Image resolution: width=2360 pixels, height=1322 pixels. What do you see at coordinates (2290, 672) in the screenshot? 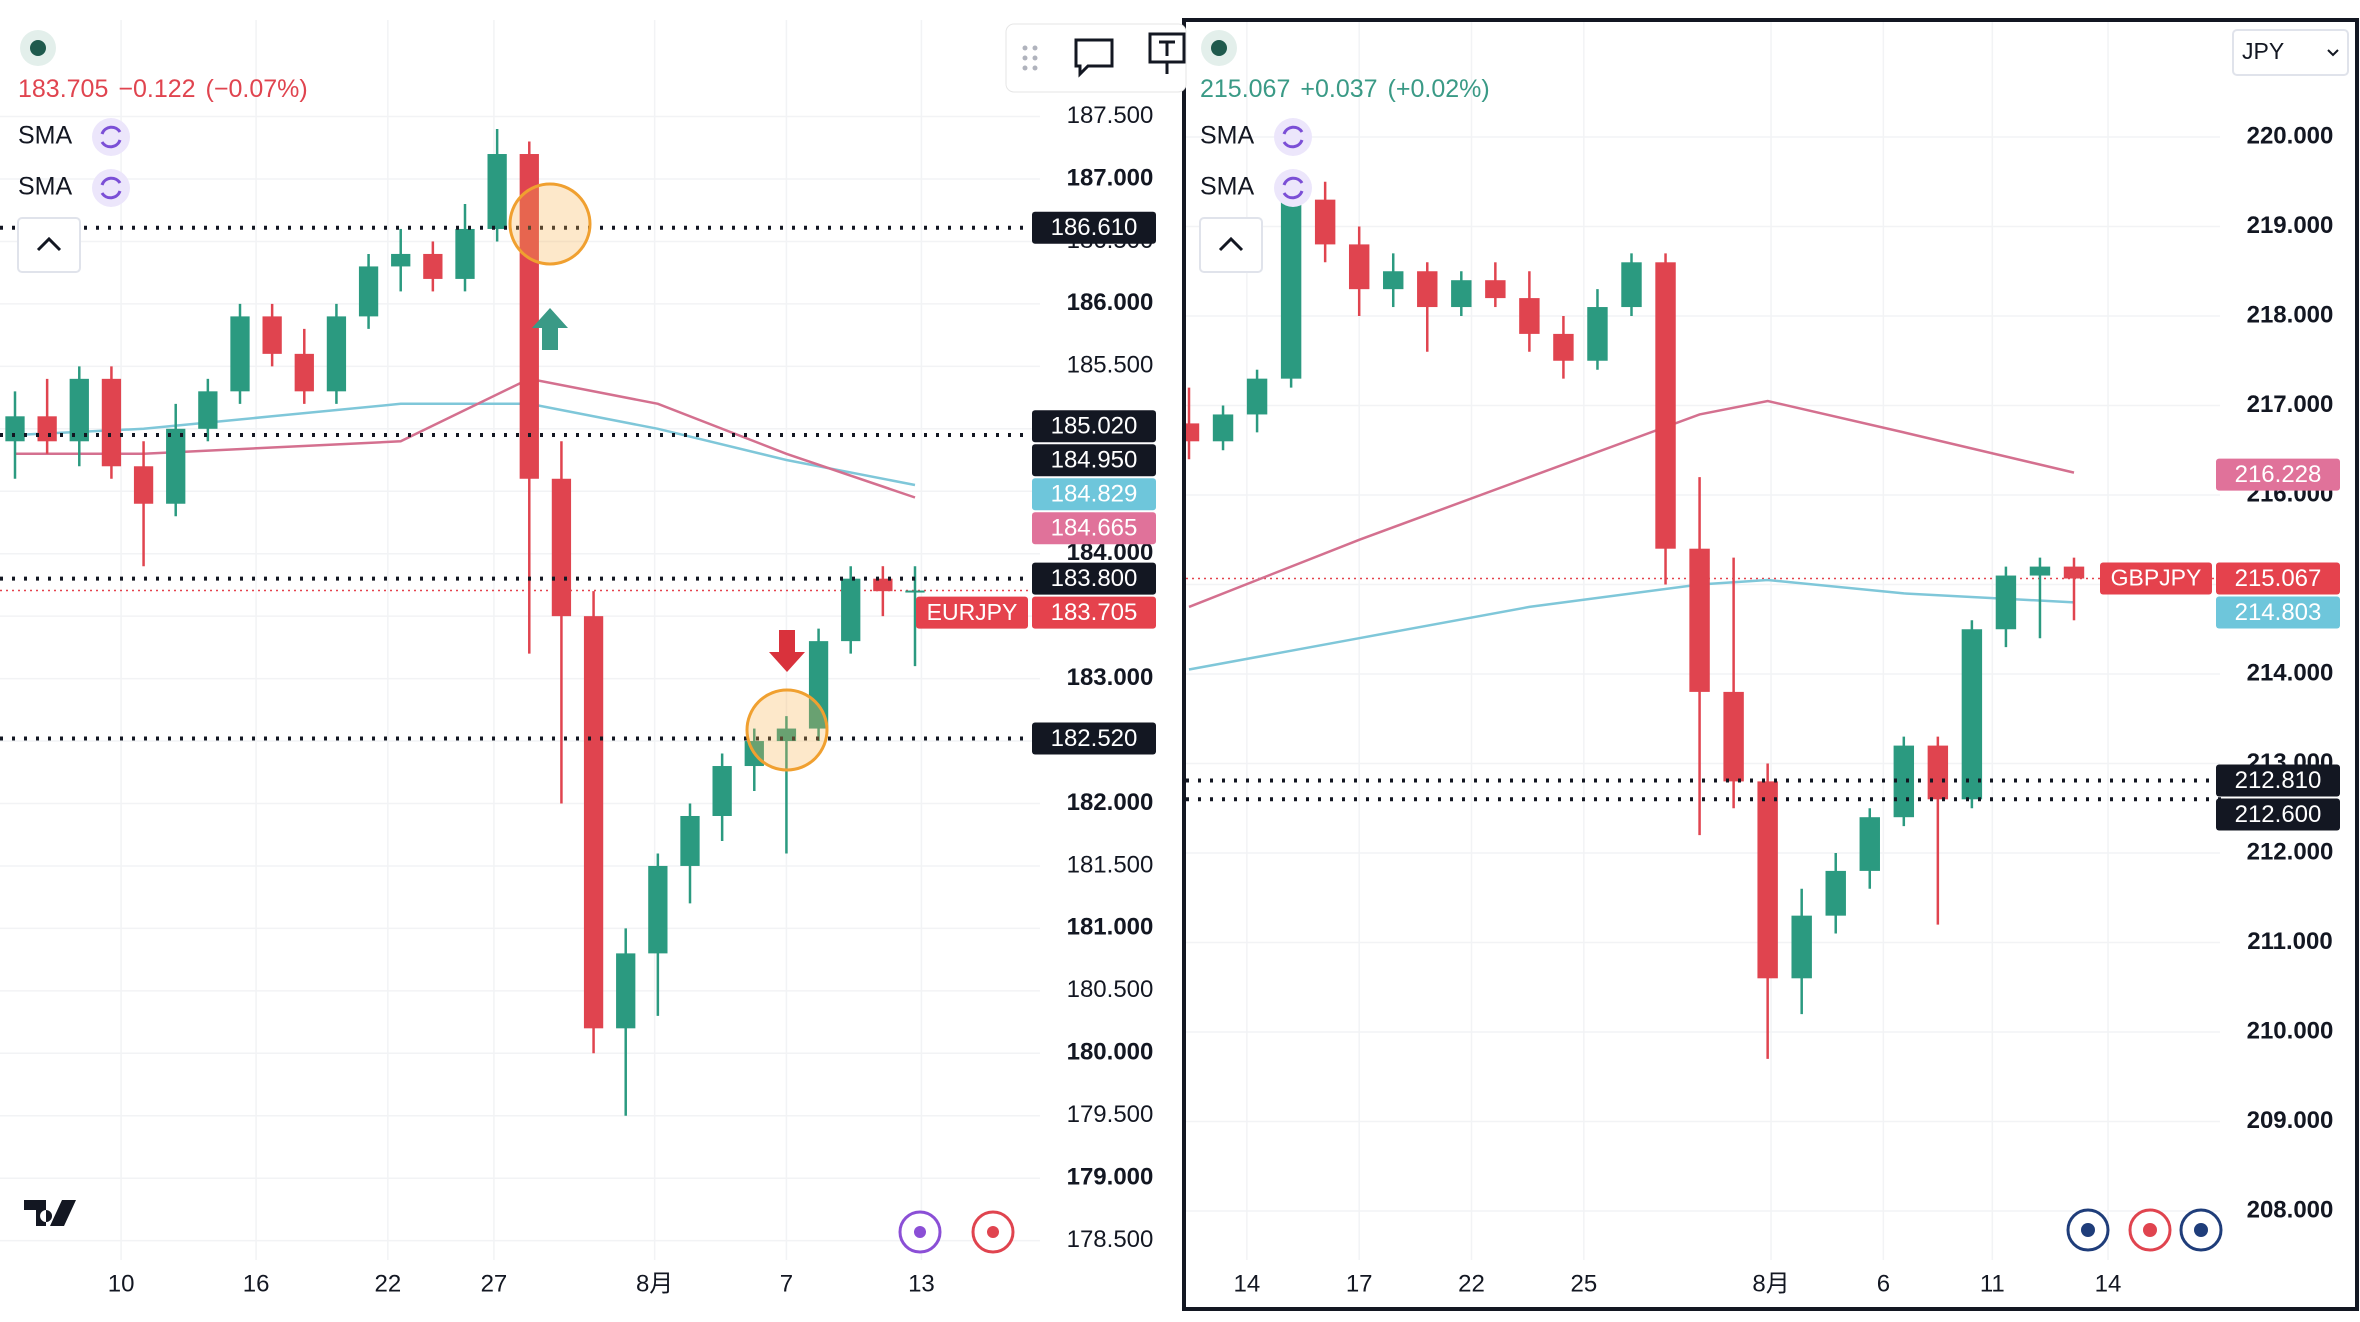
I see `y-tick-label: 214.000` at bounding box center [2290, 672].